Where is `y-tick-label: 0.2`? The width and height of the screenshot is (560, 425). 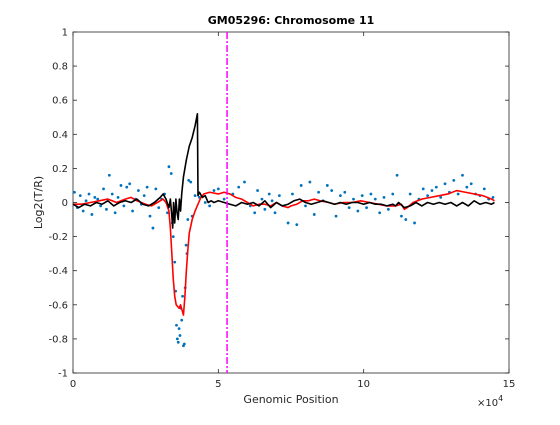
y-tick-label: 0.2 is located at coordinates (60, 169).